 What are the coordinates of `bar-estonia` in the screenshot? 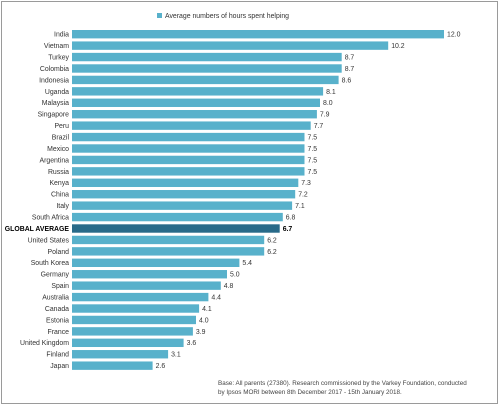 It's located at (134, 320).